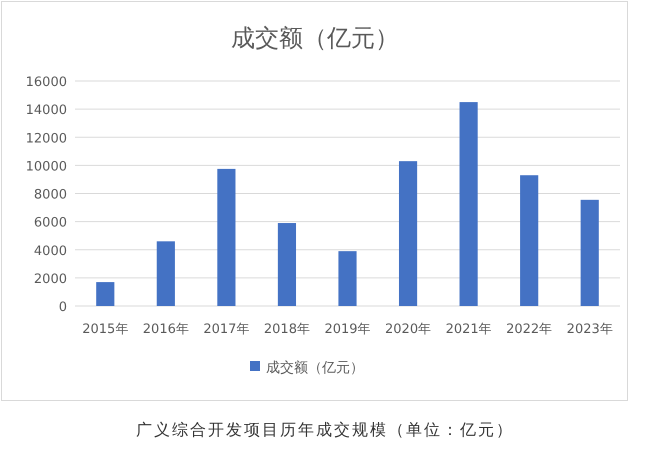 This screenshot has height=449, width=651. What do you see at coordinates (315, 368) in the screenshot?
I see `legend-label: 成交额（亿元）` at bounding box center [315, 368].